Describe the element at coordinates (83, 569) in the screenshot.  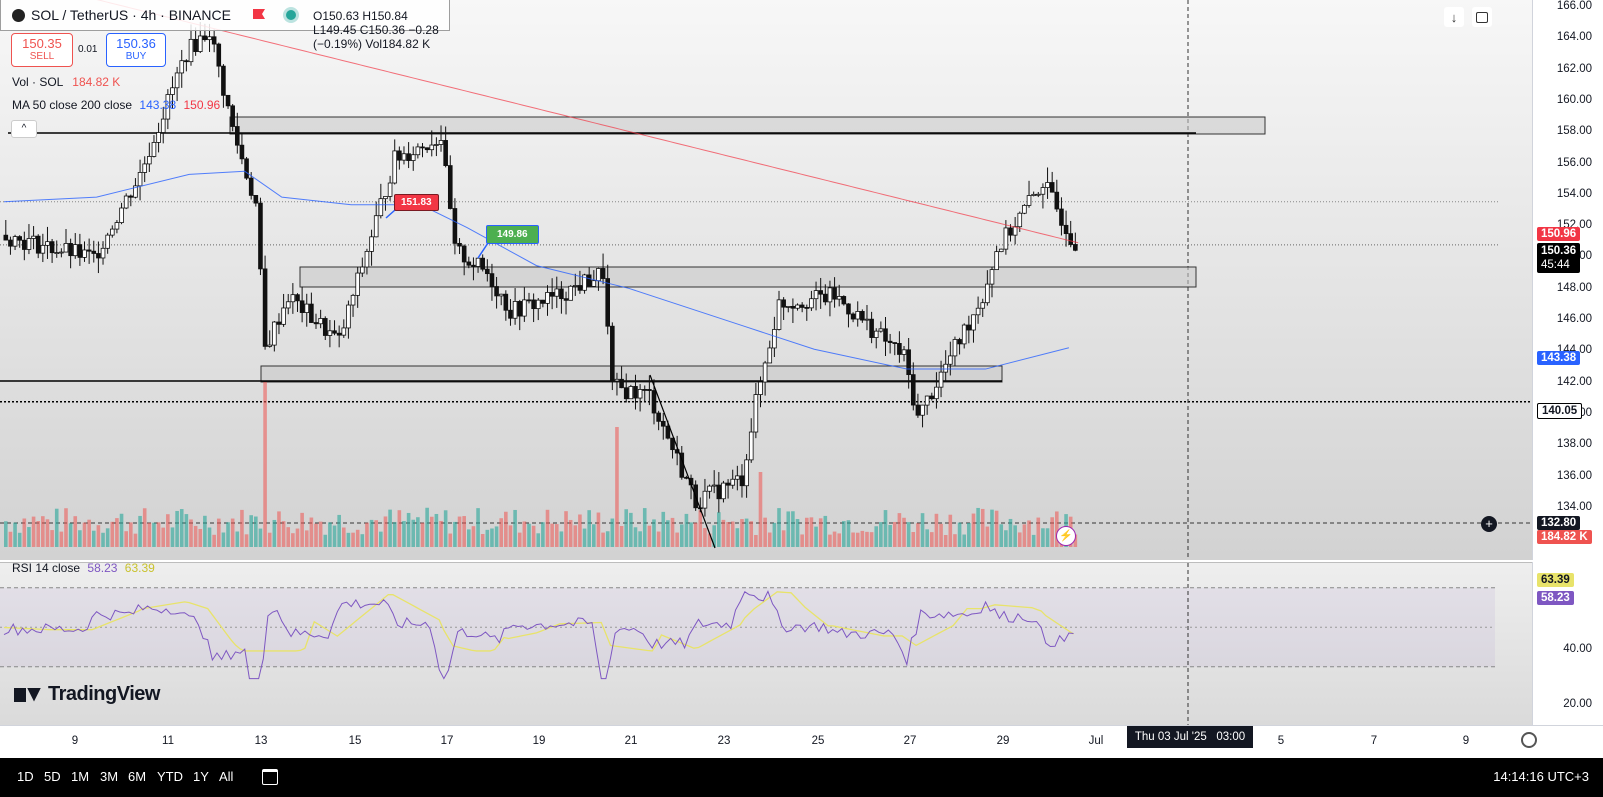
I see `rsi-legend: RSI 14 close 58.23 63.39` at that location.